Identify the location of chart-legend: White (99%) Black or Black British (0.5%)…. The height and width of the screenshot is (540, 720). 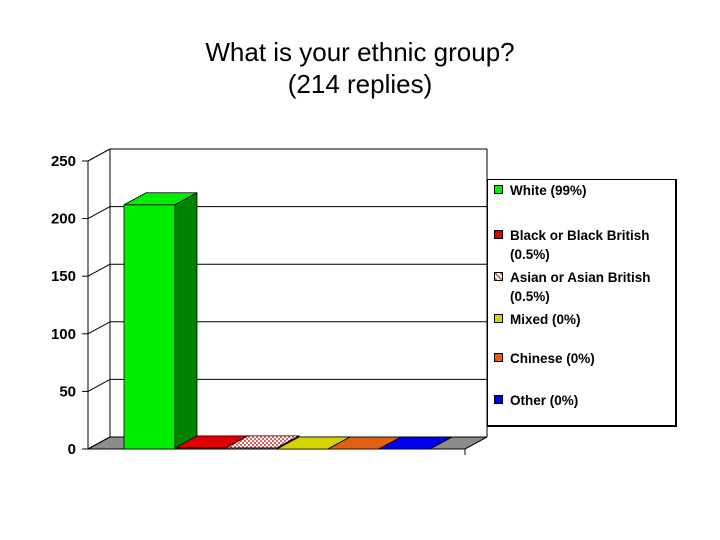
(582, 303).